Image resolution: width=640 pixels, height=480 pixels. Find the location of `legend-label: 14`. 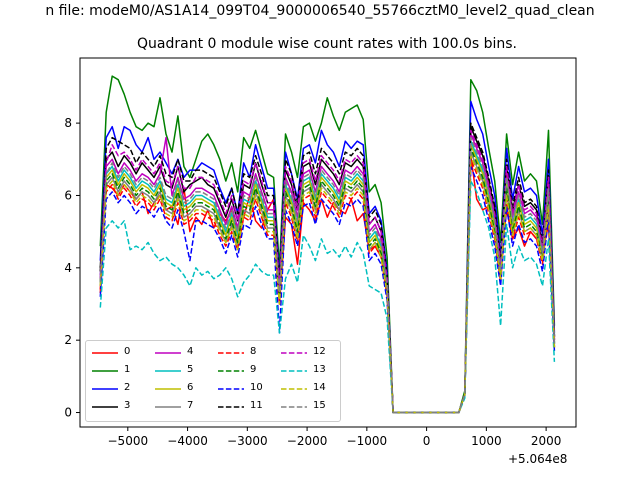

legend-label: 14 is located at coordinates (319, 387).